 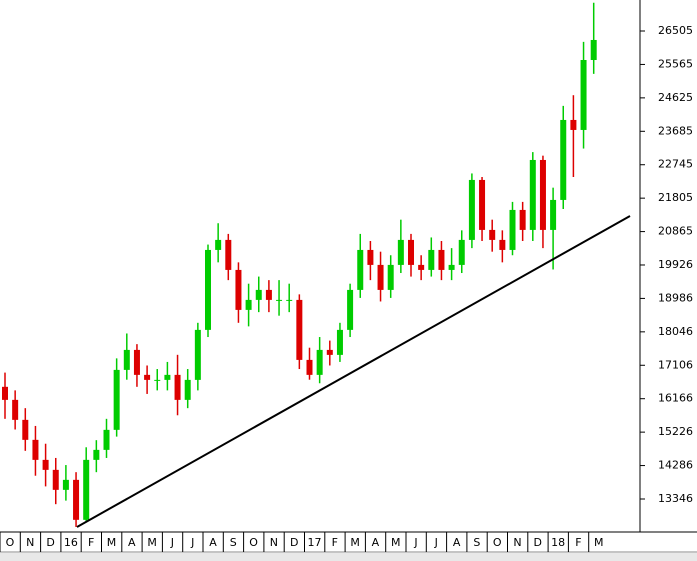 What do you see at coordinates (675, 63) in the screenshot?
I see `y-tick-label: 25565` at bounding box center [675, 63].